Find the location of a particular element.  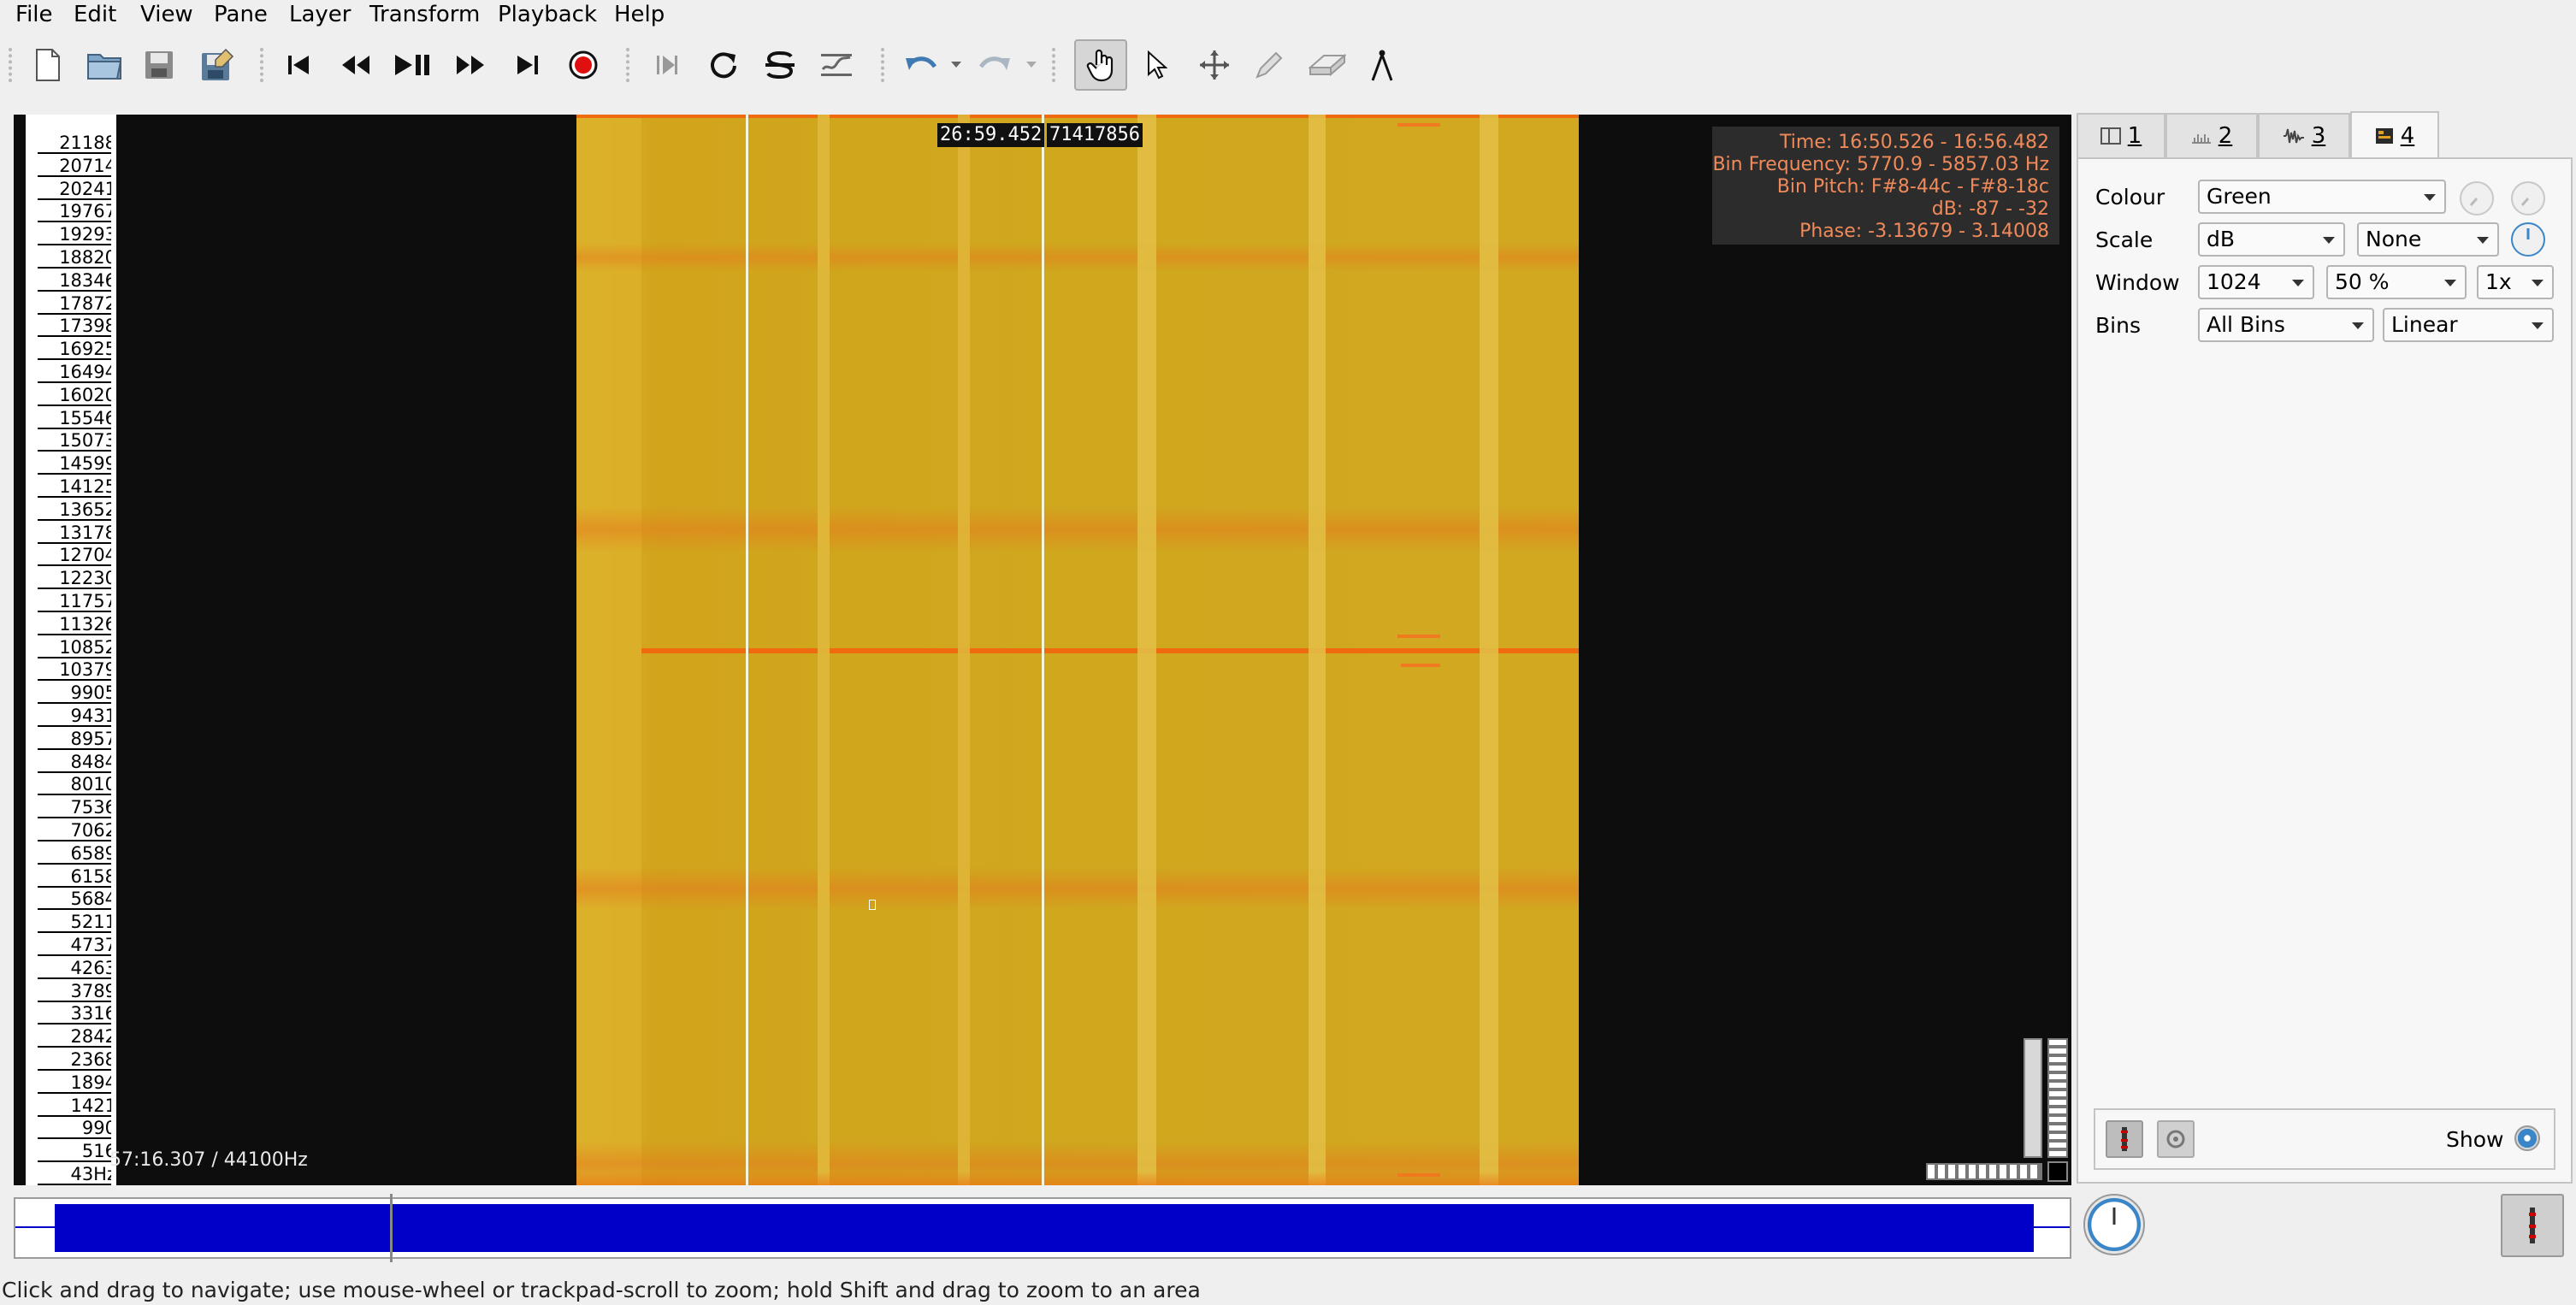

horizontal-zoom-wheel is located at coordinates (1984, 1171).